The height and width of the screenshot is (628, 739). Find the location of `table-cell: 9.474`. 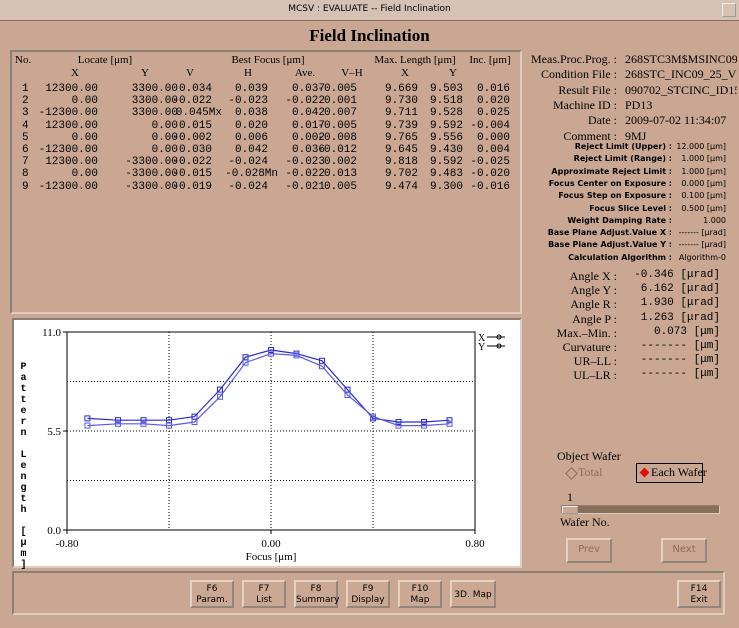

table-cell: 9.474 is located at coordinates (401, 186).